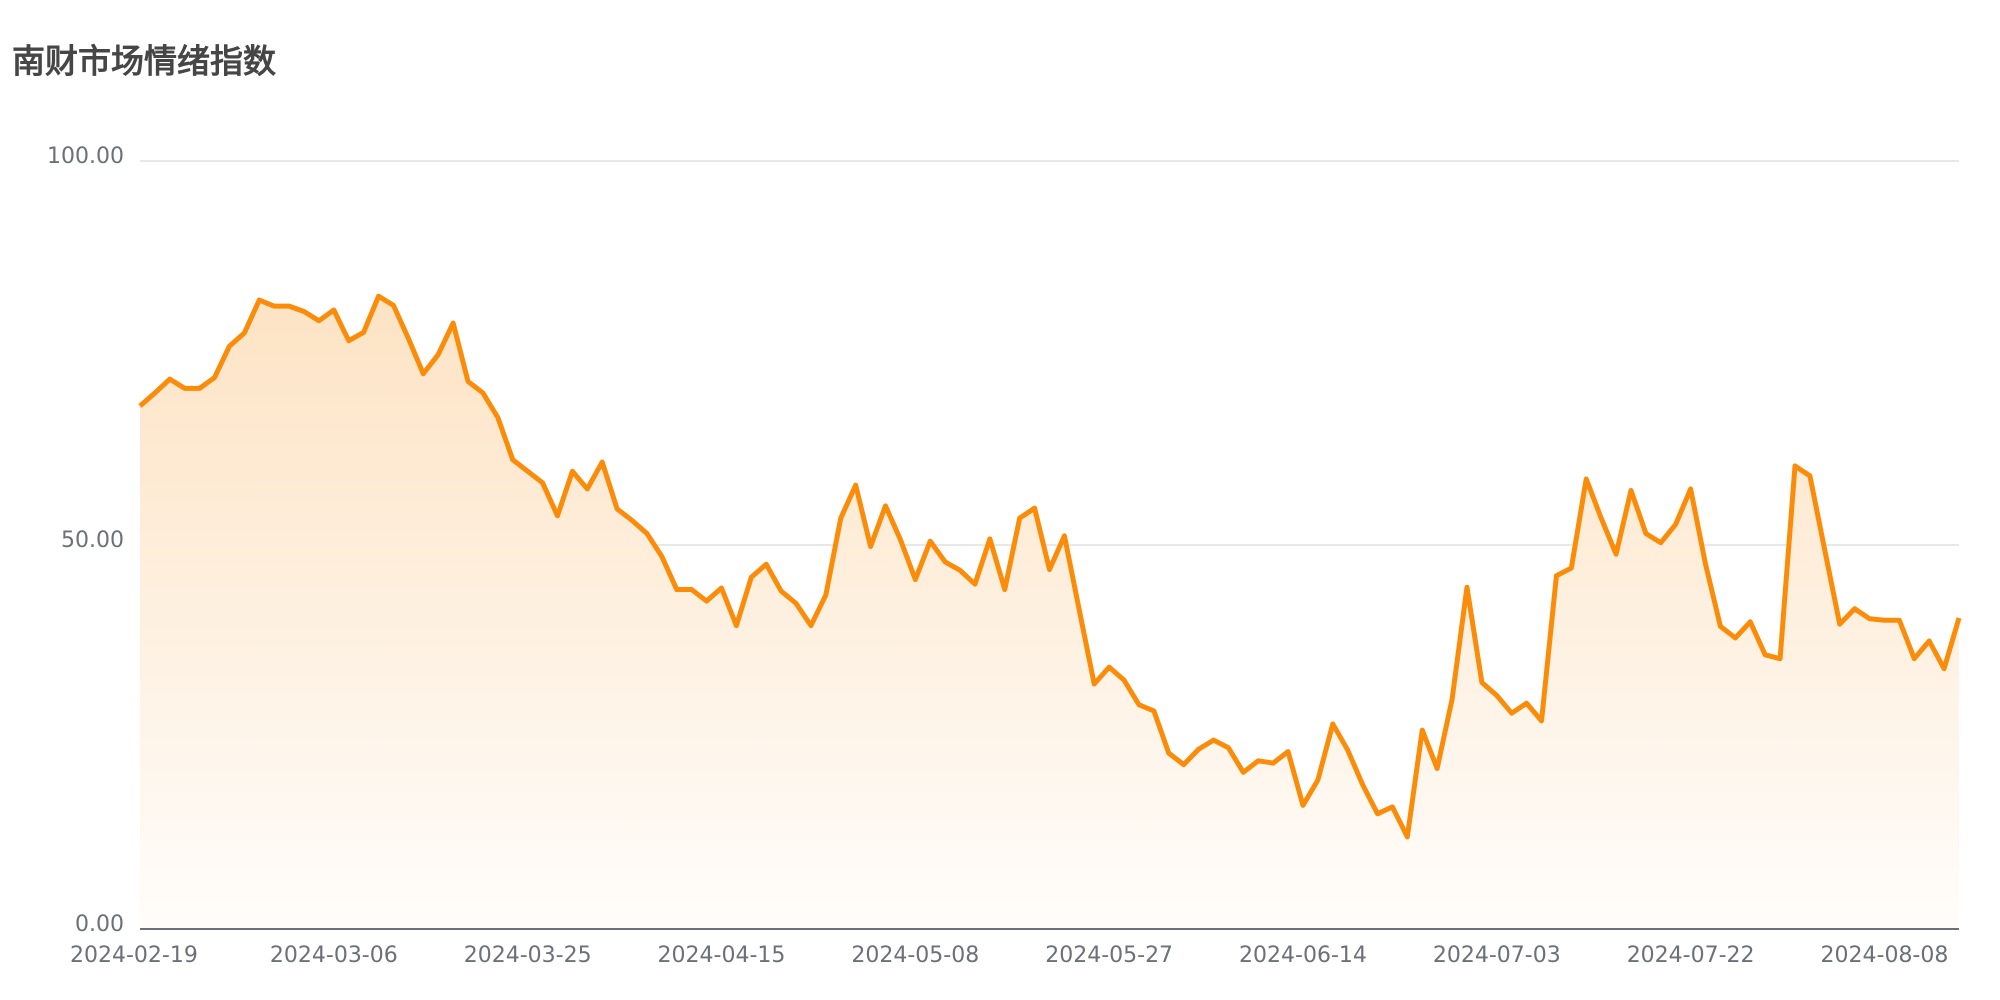  I want to click on x-tick-label: 2024-07-22, so click(1691, 955).